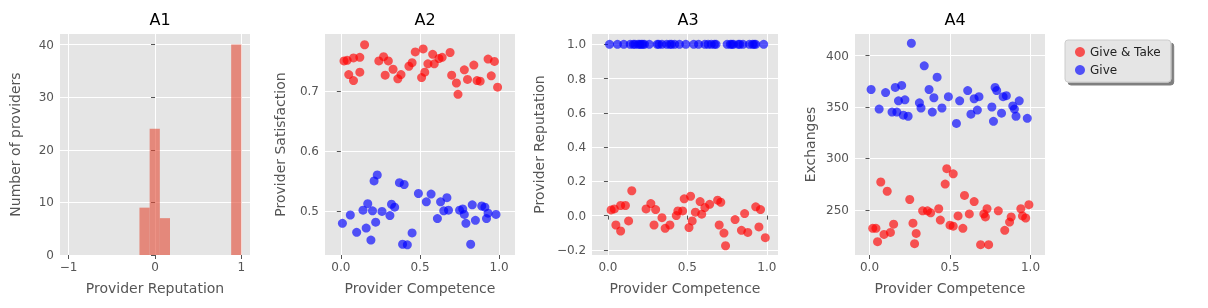 The image size is (1208, 308). I want to click on x-axis-title: Provider Reputation, so click(155, 288).